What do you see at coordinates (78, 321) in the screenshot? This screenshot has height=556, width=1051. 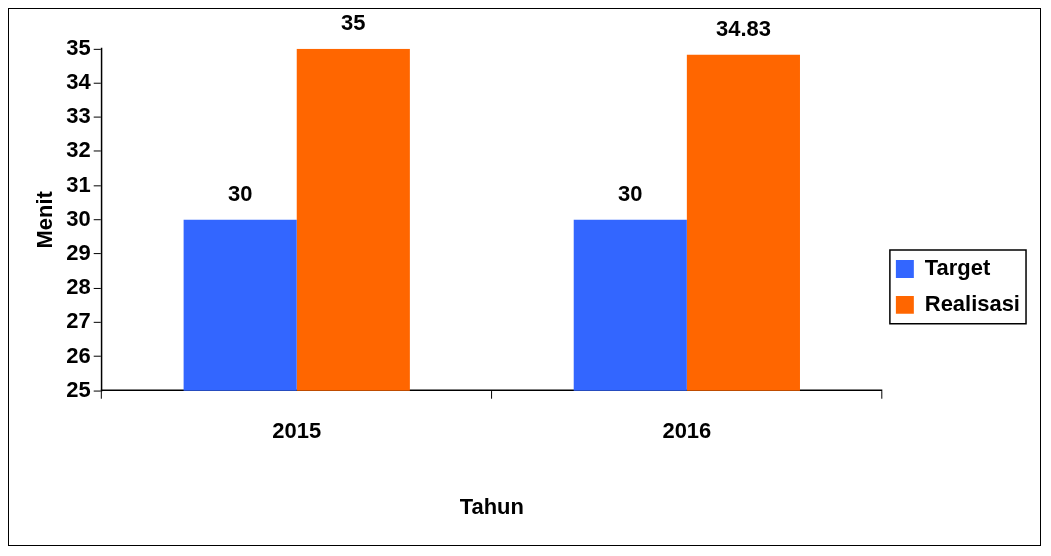 I see `y-tick-label: 27` at bounding box center [78, 321].